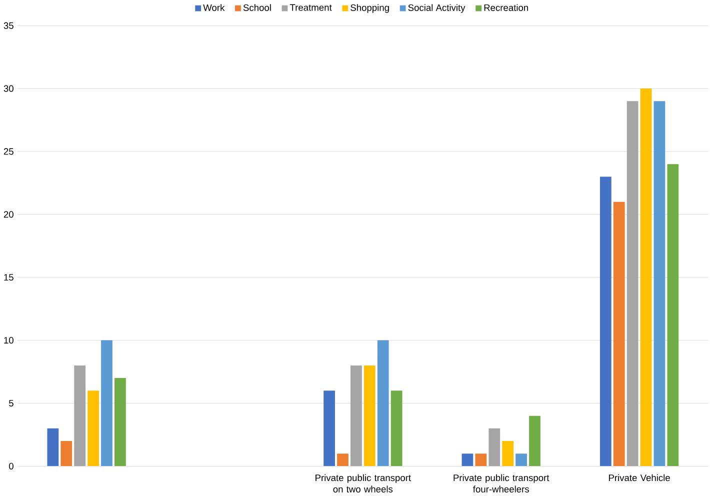  What do you see at coordinates (9, 151) in the screenshot?
I see `y-tick-label: 25` at bounding box center [9, 151].